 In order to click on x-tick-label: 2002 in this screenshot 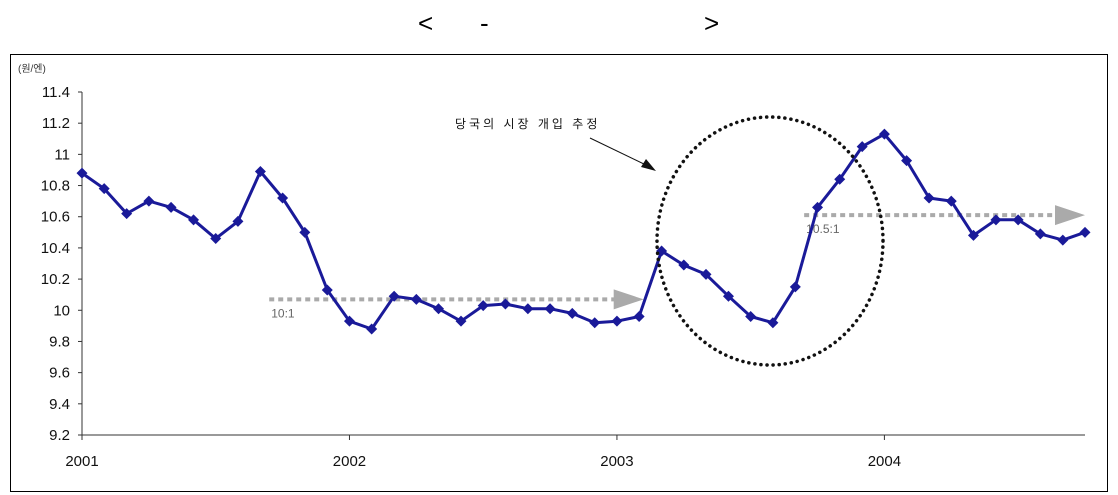, I will do `click(349, 461)`.